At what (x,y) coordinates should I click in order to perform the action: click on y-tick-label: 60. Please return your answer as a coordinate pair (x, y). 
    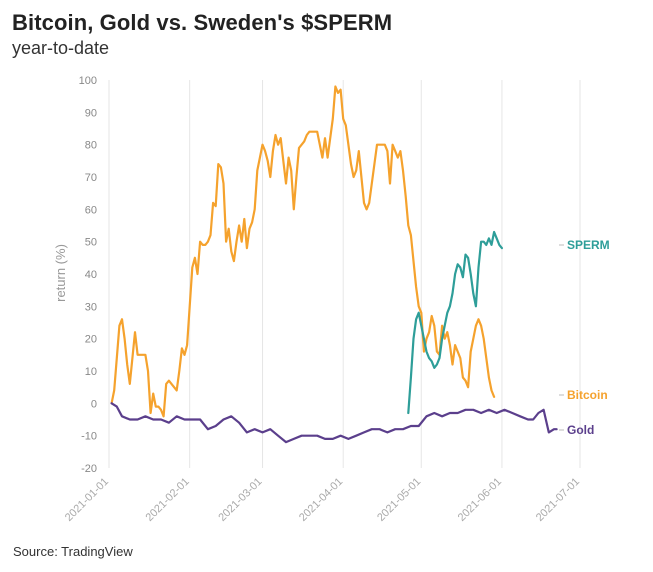
    Looking at the image, I should click on (91, 210).